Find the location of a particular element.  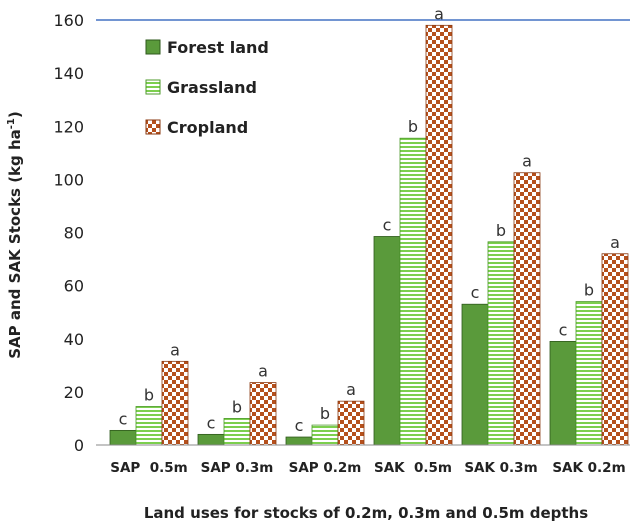

y-tick-label: 20 is located at coordinates (74, 392).